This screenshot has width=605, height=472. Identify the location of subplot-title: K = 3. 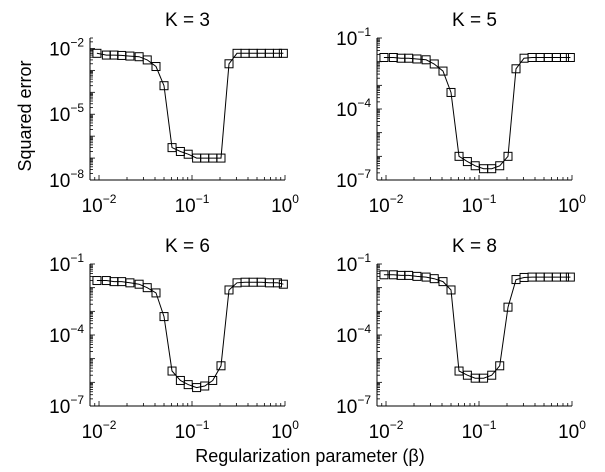
(187, 20).